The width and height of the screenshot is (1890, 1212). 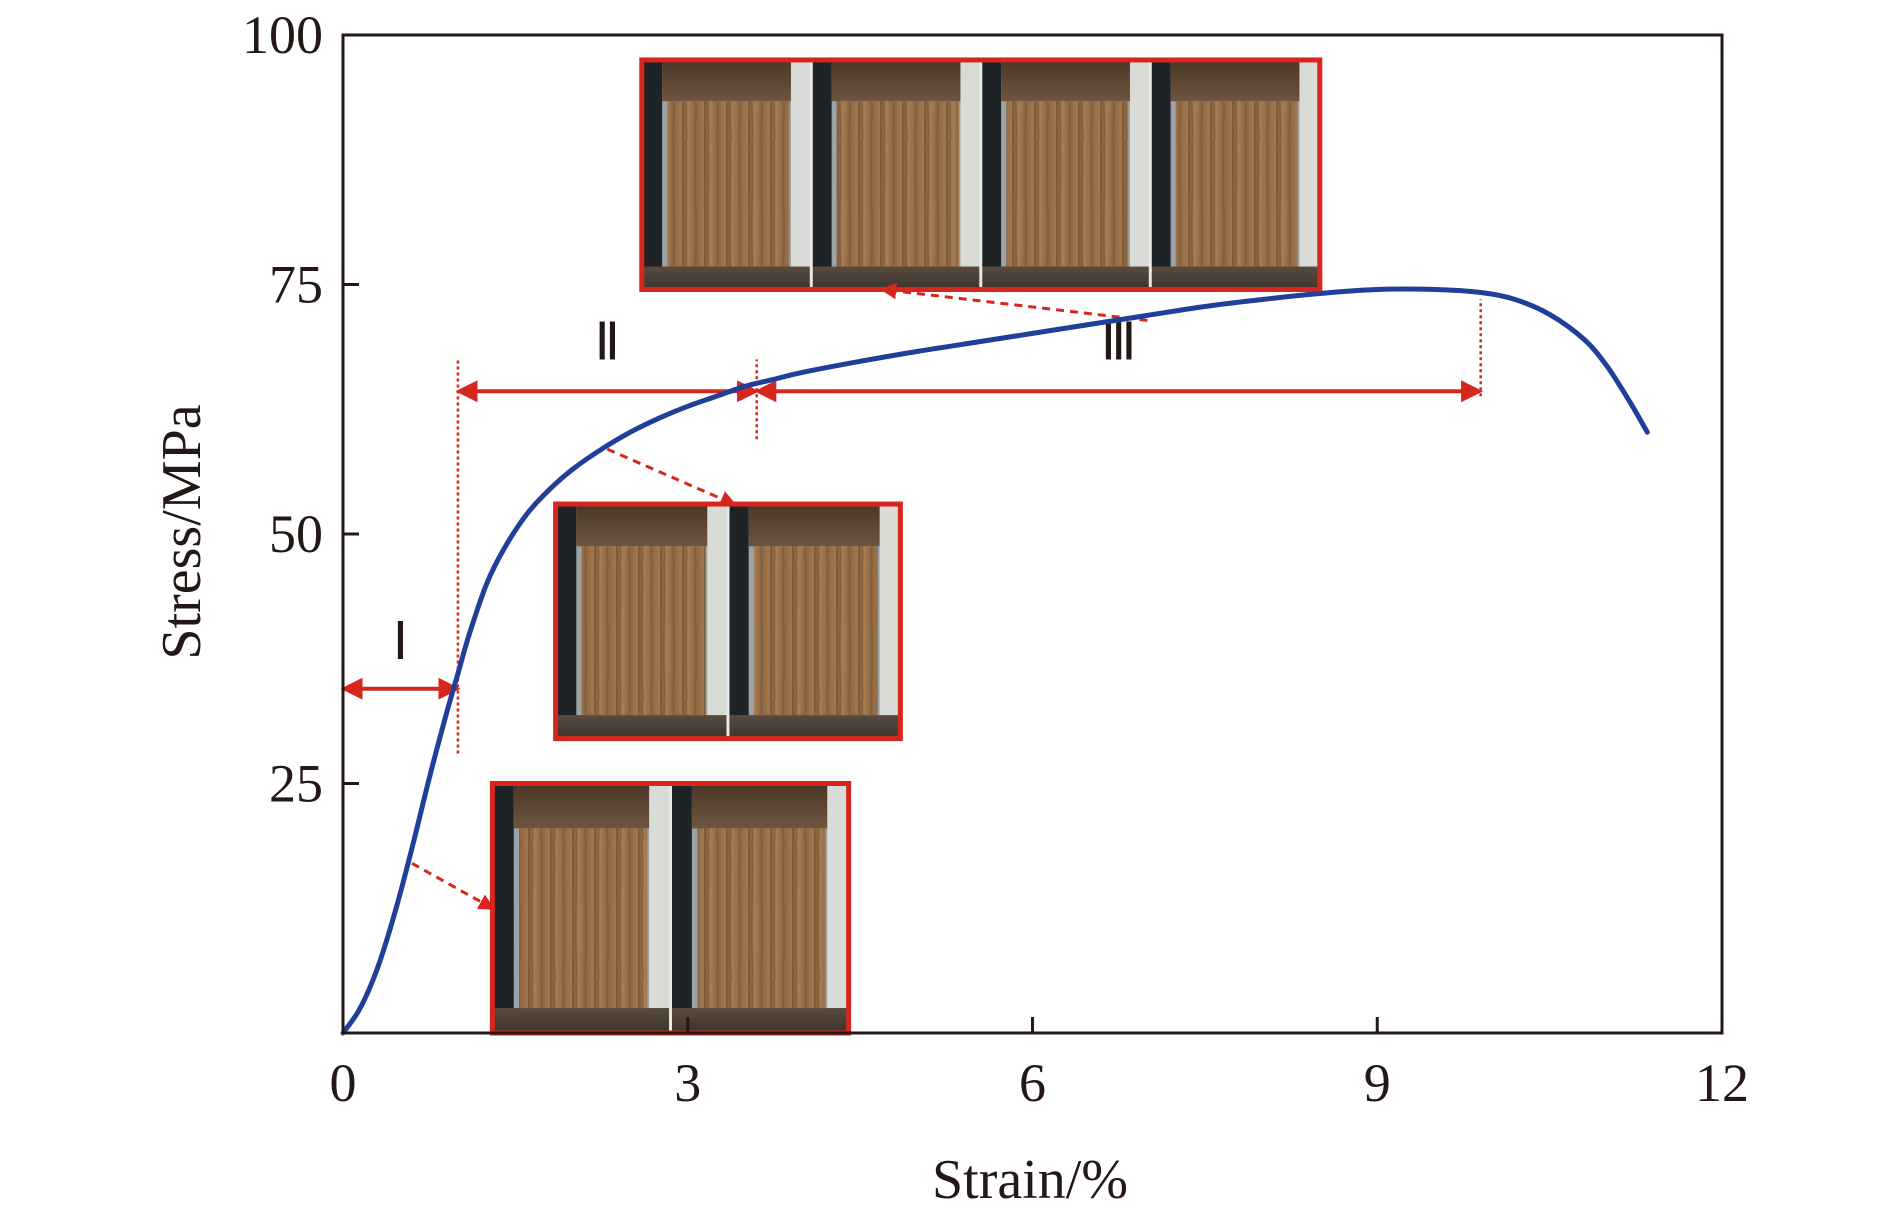 What do you see at coordinates (687, 1083) in the screenshot?
I see `x-tick-label: 3` at bounding box center [687, 1083].